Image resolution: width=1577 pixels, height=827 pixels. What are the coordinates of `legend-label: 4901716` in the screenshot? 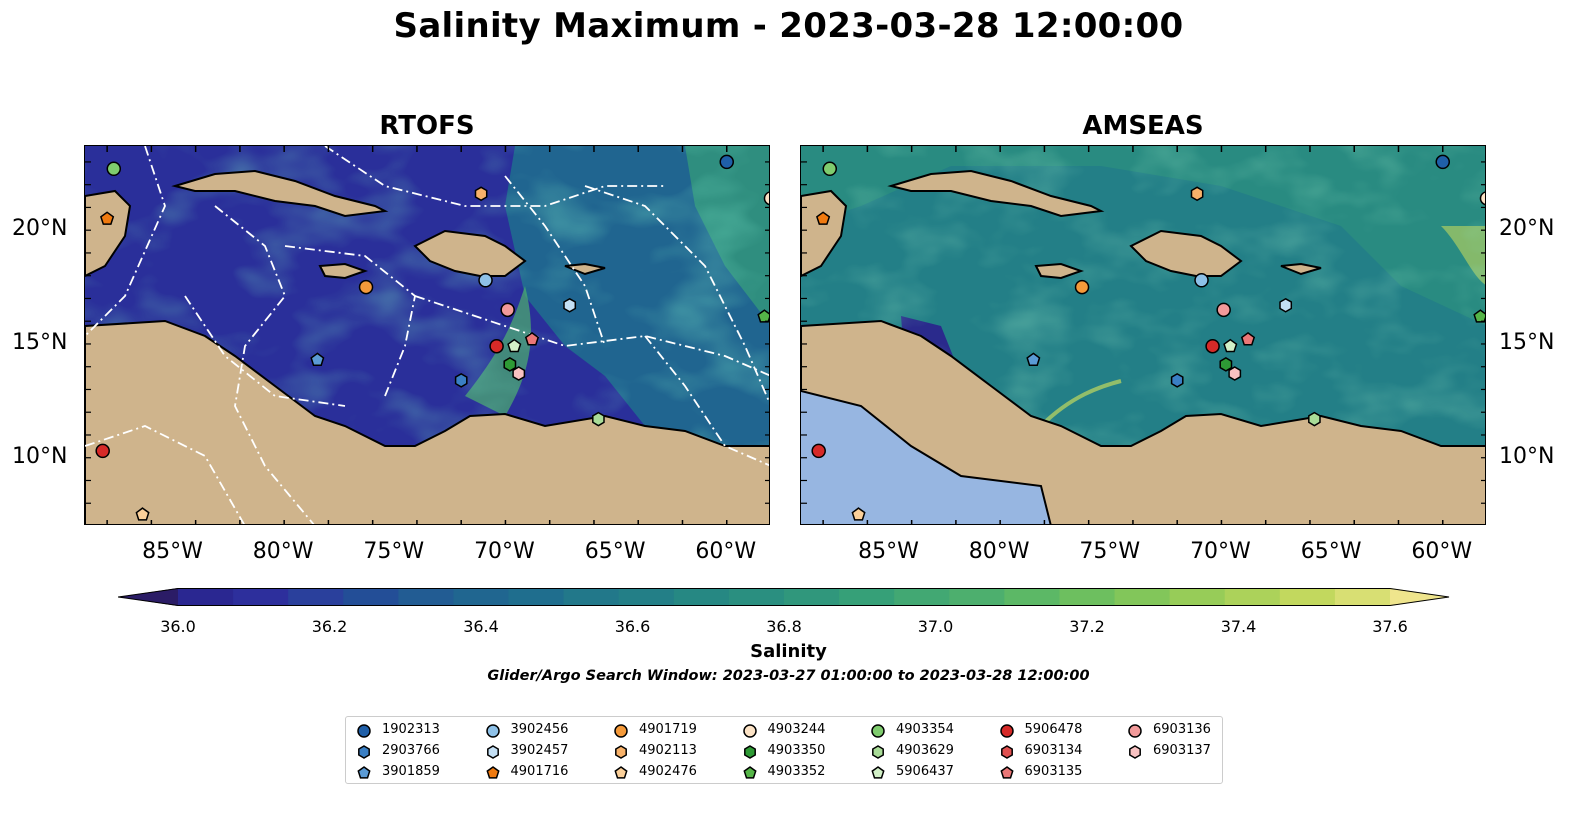 It's located at (539, 771).